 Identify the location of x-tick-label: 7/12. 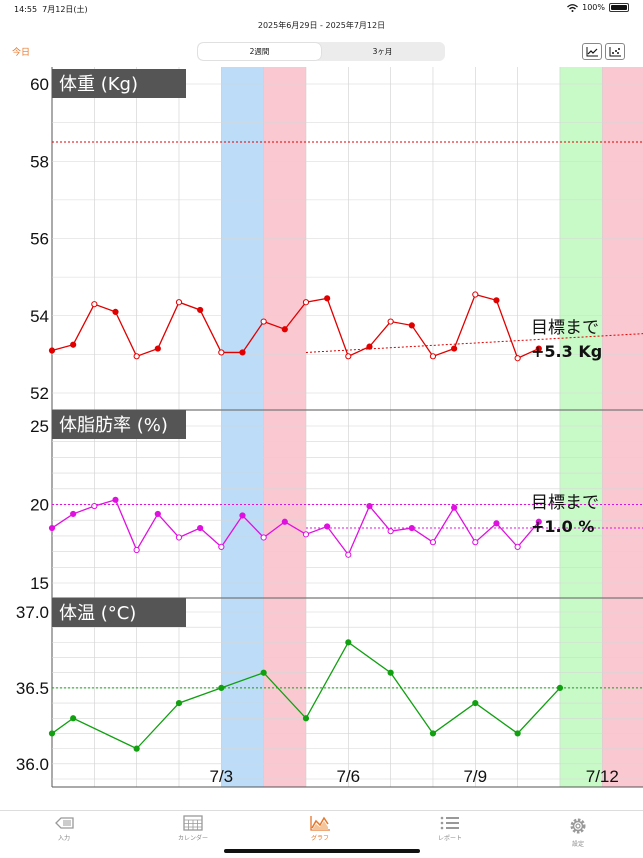
(602, 776).